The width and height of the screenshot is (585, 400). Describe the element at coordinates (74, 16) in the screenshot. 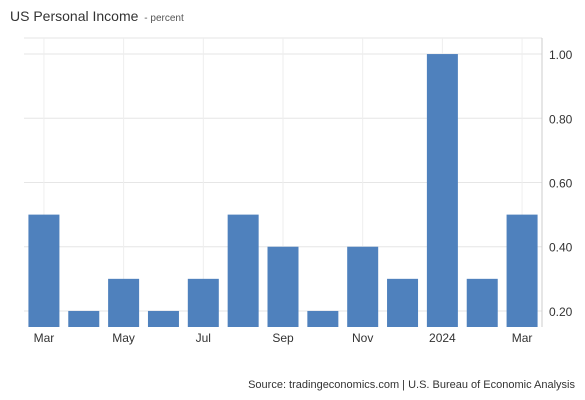

I see `chart-title-text: US Personal Income` at that location.